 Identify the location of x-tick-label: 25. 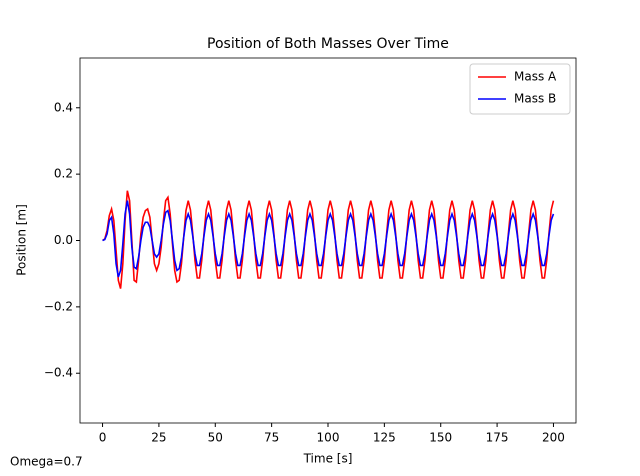
(158, 438).